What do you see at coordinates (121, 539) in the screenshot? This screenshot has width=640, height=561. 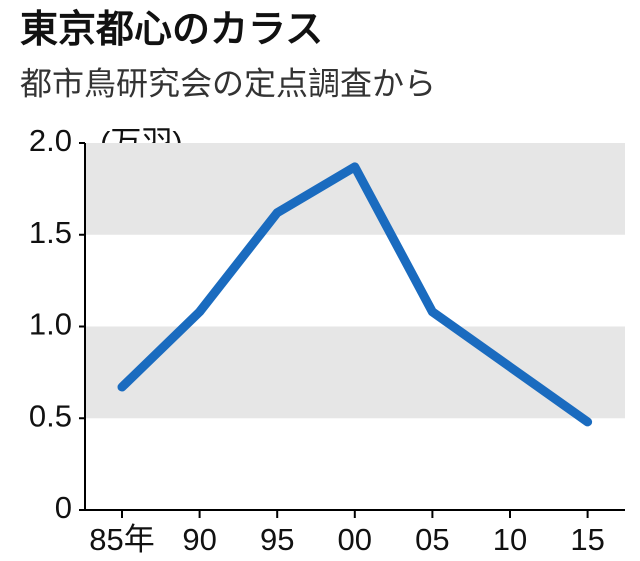 I see `x-tick-label: 85年` at bounding box center [121, 539].